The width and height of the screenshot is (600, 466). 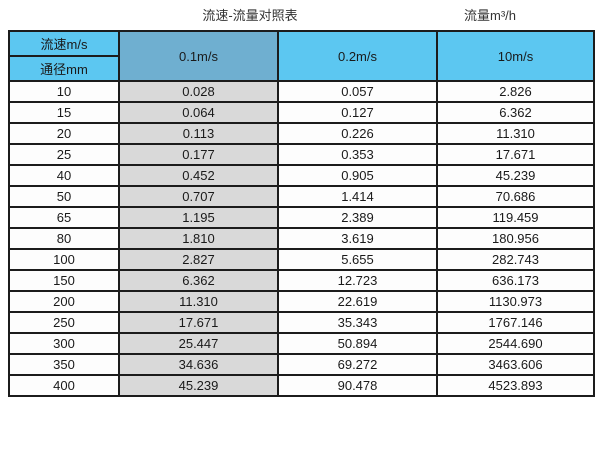 I want to click on diameter-cell: 150, so click(x=64, y=280).